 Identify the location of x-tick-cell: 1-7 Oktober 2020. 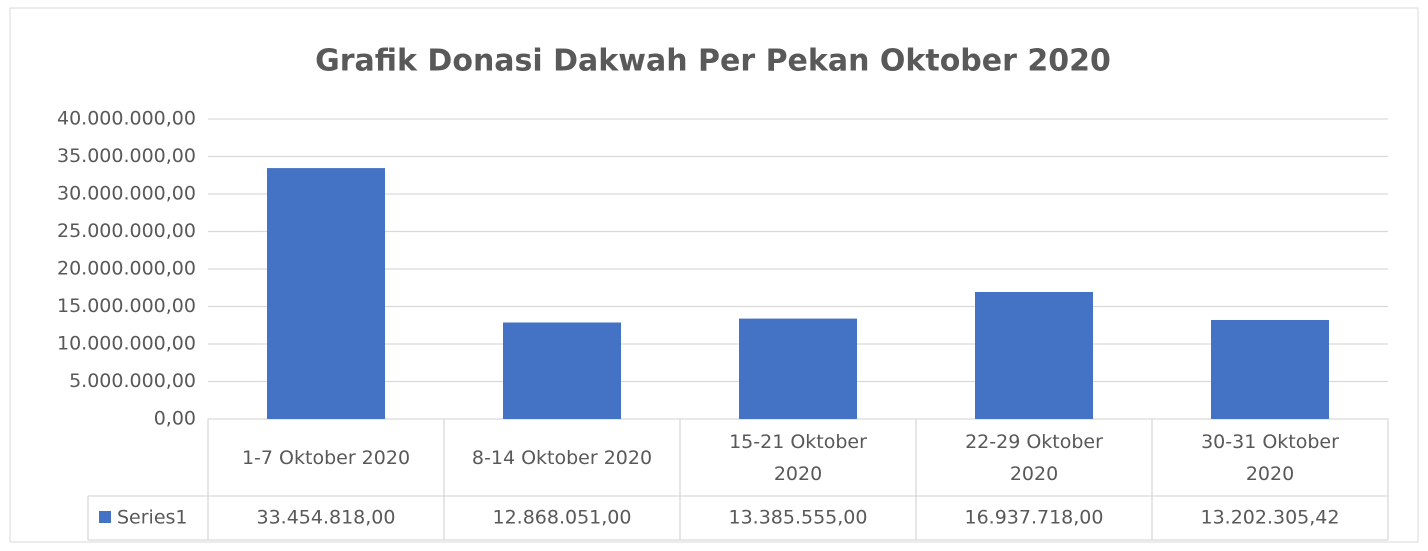
(326, 457).